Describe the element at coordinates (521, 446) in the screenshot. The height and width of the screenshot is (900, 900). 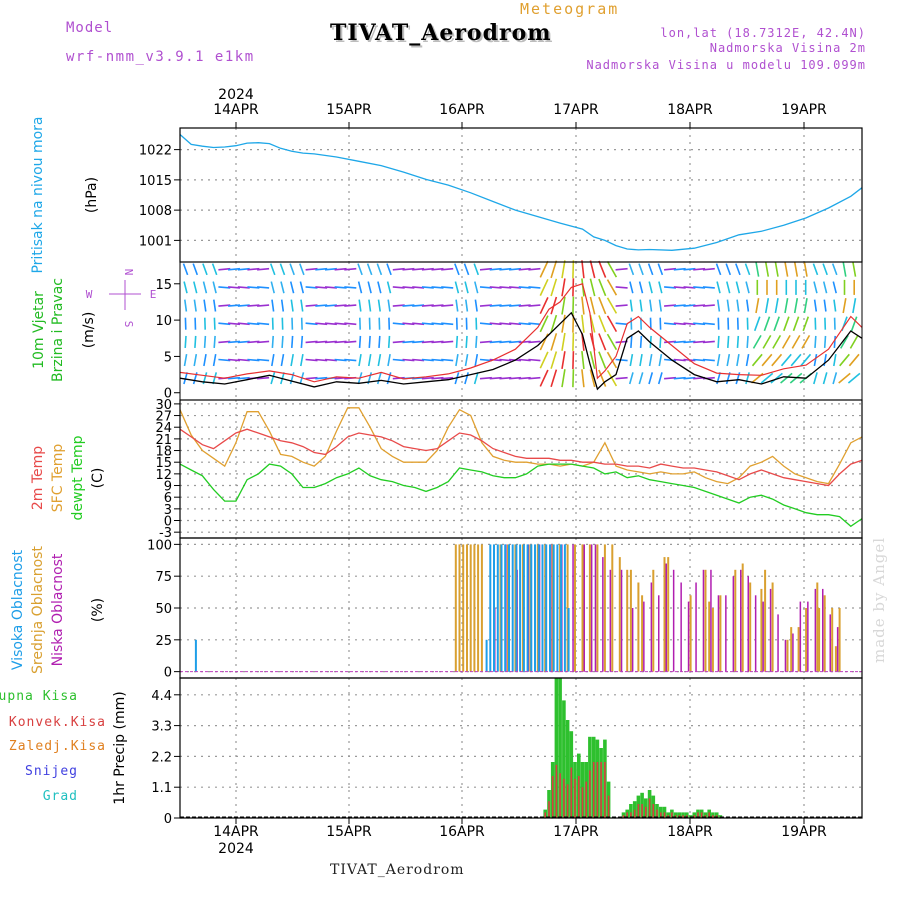
I see `sfc-temp-line` at that location.